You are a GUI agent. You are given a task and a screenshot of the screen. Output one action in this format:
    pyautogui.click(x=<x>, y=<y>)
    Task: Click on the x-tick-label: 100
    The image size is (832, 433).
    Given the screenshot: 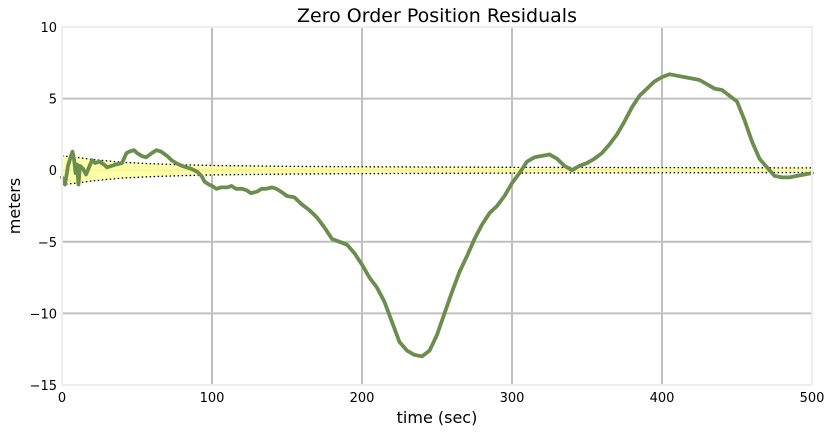 What is the action you would take?
    pyautogui.click(x=212, y=398)
    